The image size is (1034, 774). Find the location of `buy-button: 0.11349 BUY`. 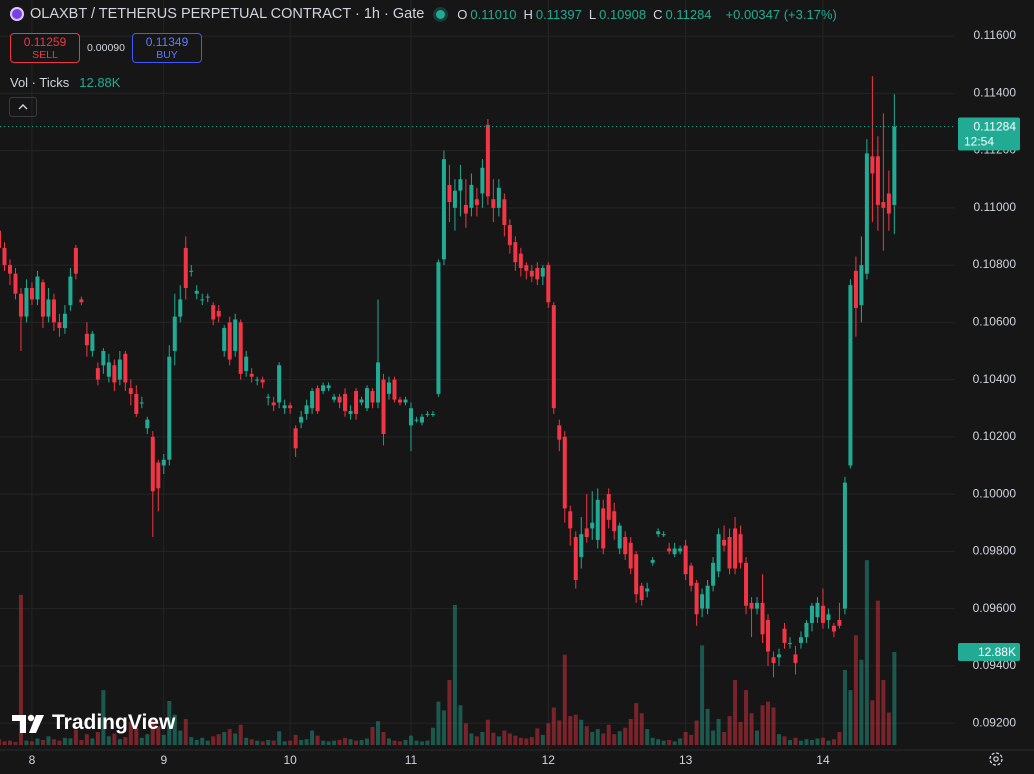

buy-button: 0.11349 BUY is located at coordinates (167, 48).